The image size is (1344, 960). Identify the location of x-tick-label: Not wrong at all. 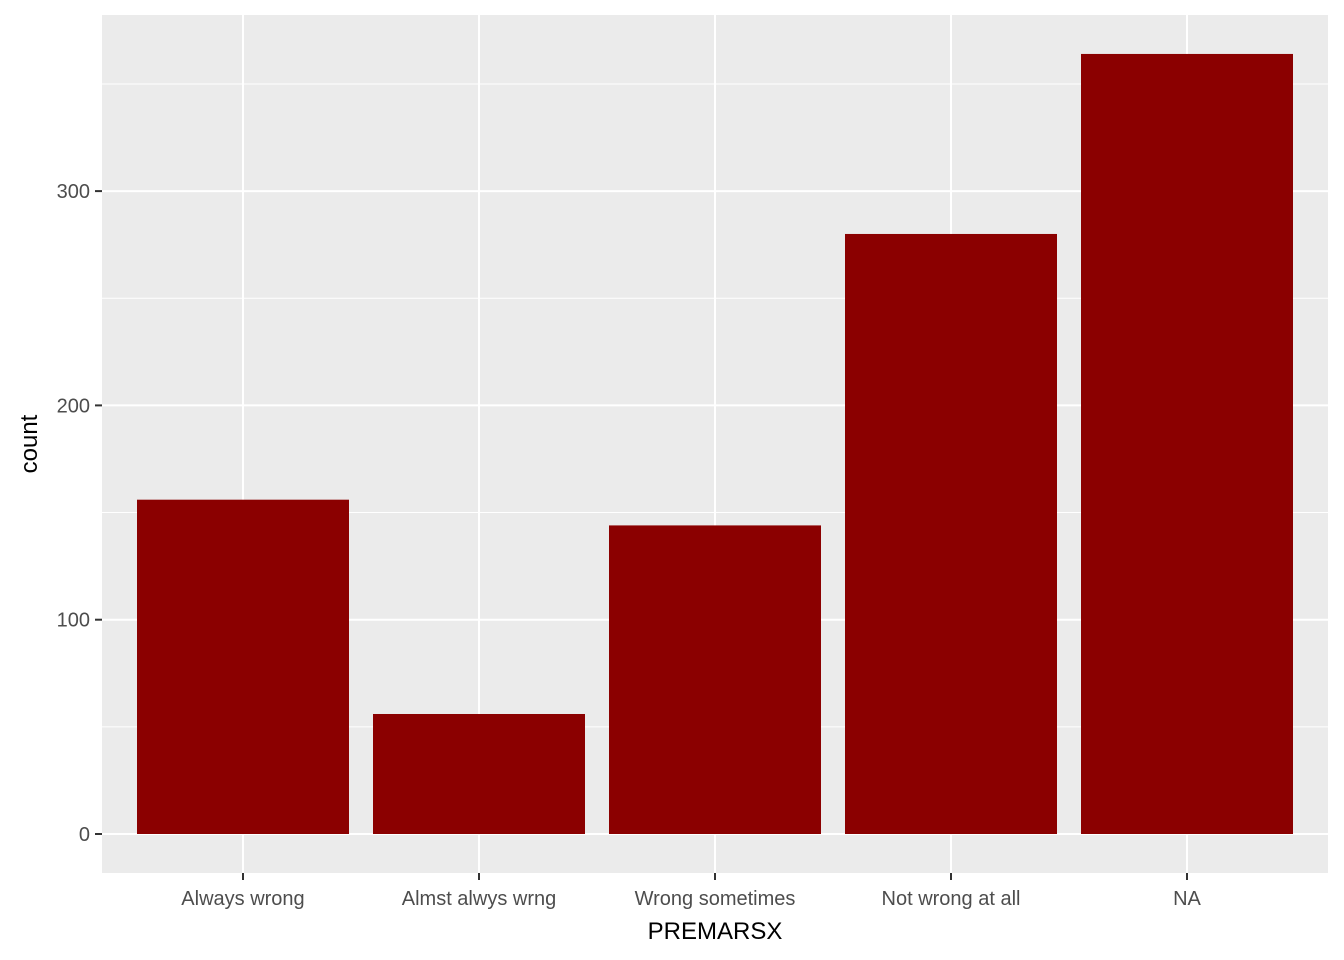
(951, 899).